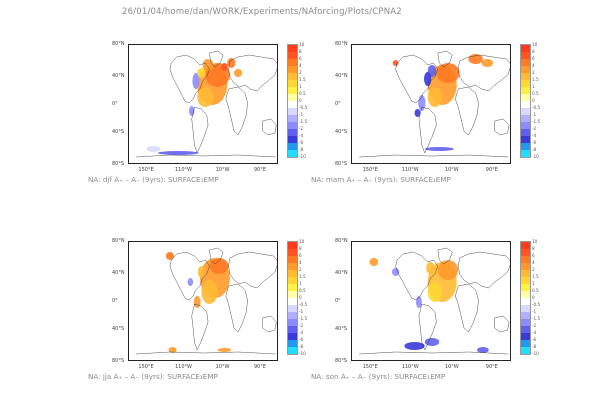 This screenshot has width=589, height=416. Describe the element at coordinates (300, 297) in the screenshot. I see `colorbar-label: 0` at that location.